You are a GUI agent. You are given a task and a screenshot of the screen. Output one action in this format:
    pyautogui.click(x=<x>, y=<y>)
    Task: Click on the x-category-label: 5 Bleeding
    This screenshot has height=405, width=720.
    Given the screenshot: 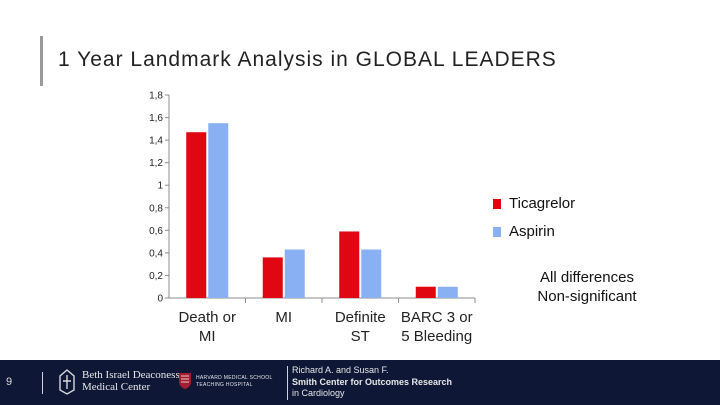 What is the action you would take?
    pyautogui.click(x=436, y=336)
    